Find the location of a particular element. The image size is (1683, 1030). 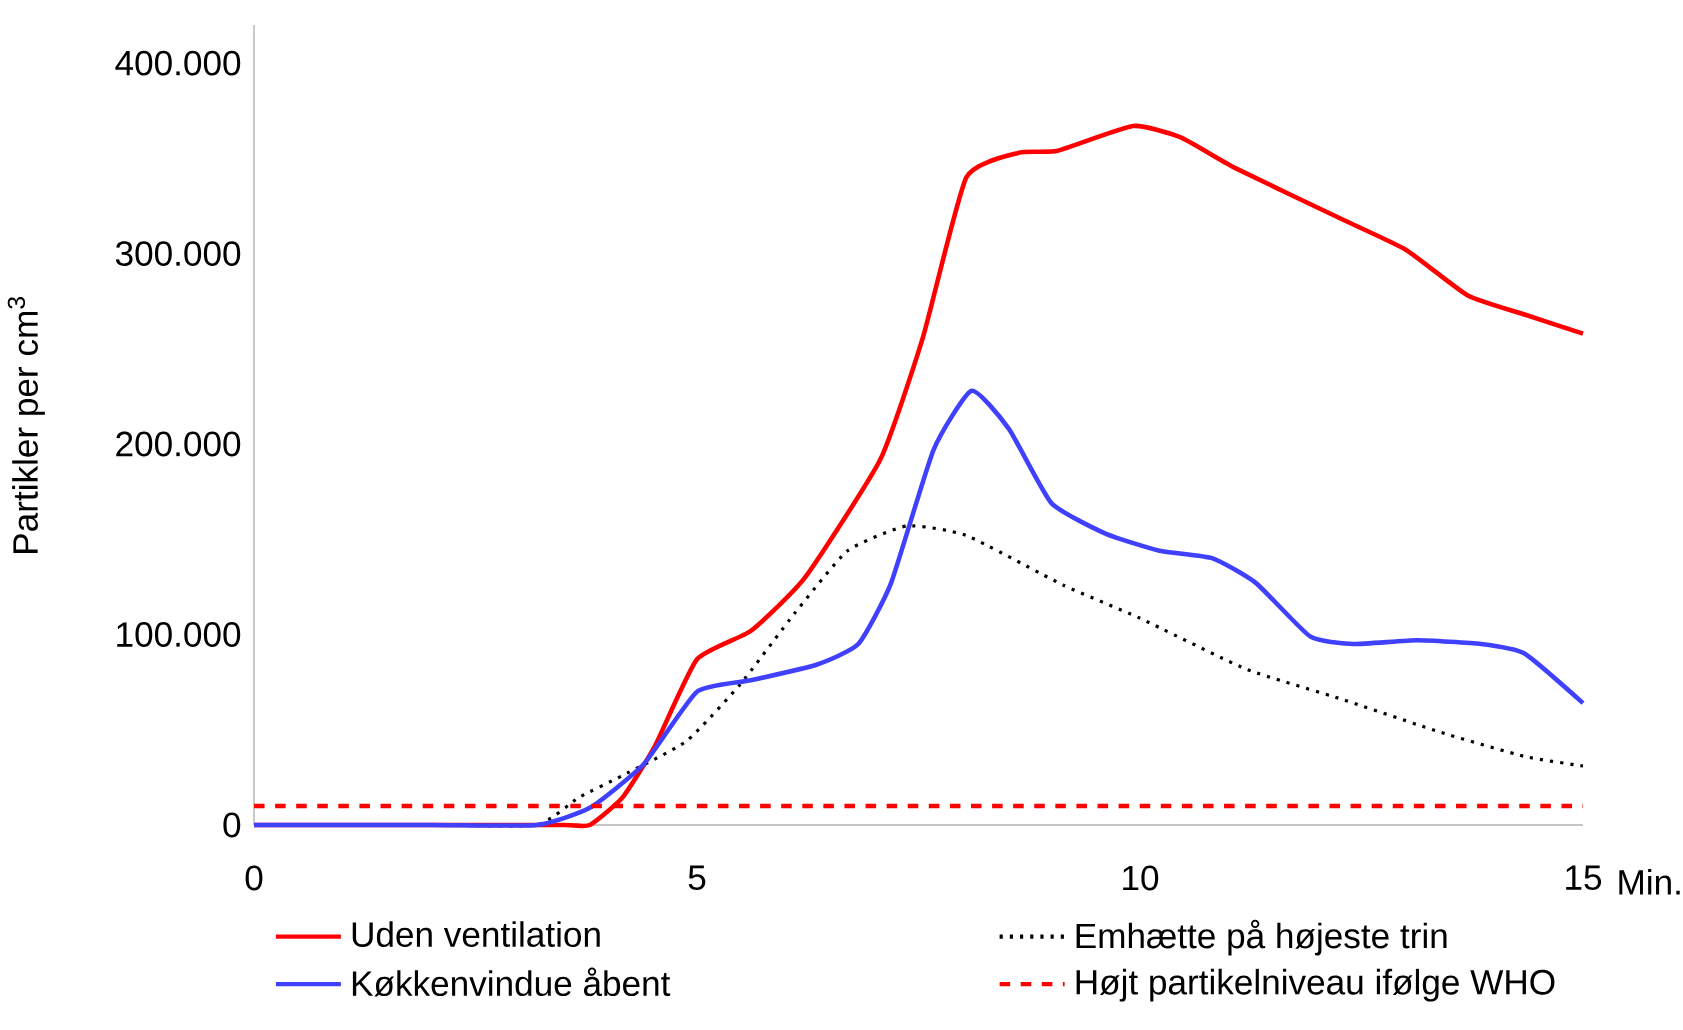

legend-label: Højt partikelniveau ifølge WHO is located at coordinates (1315, 985).